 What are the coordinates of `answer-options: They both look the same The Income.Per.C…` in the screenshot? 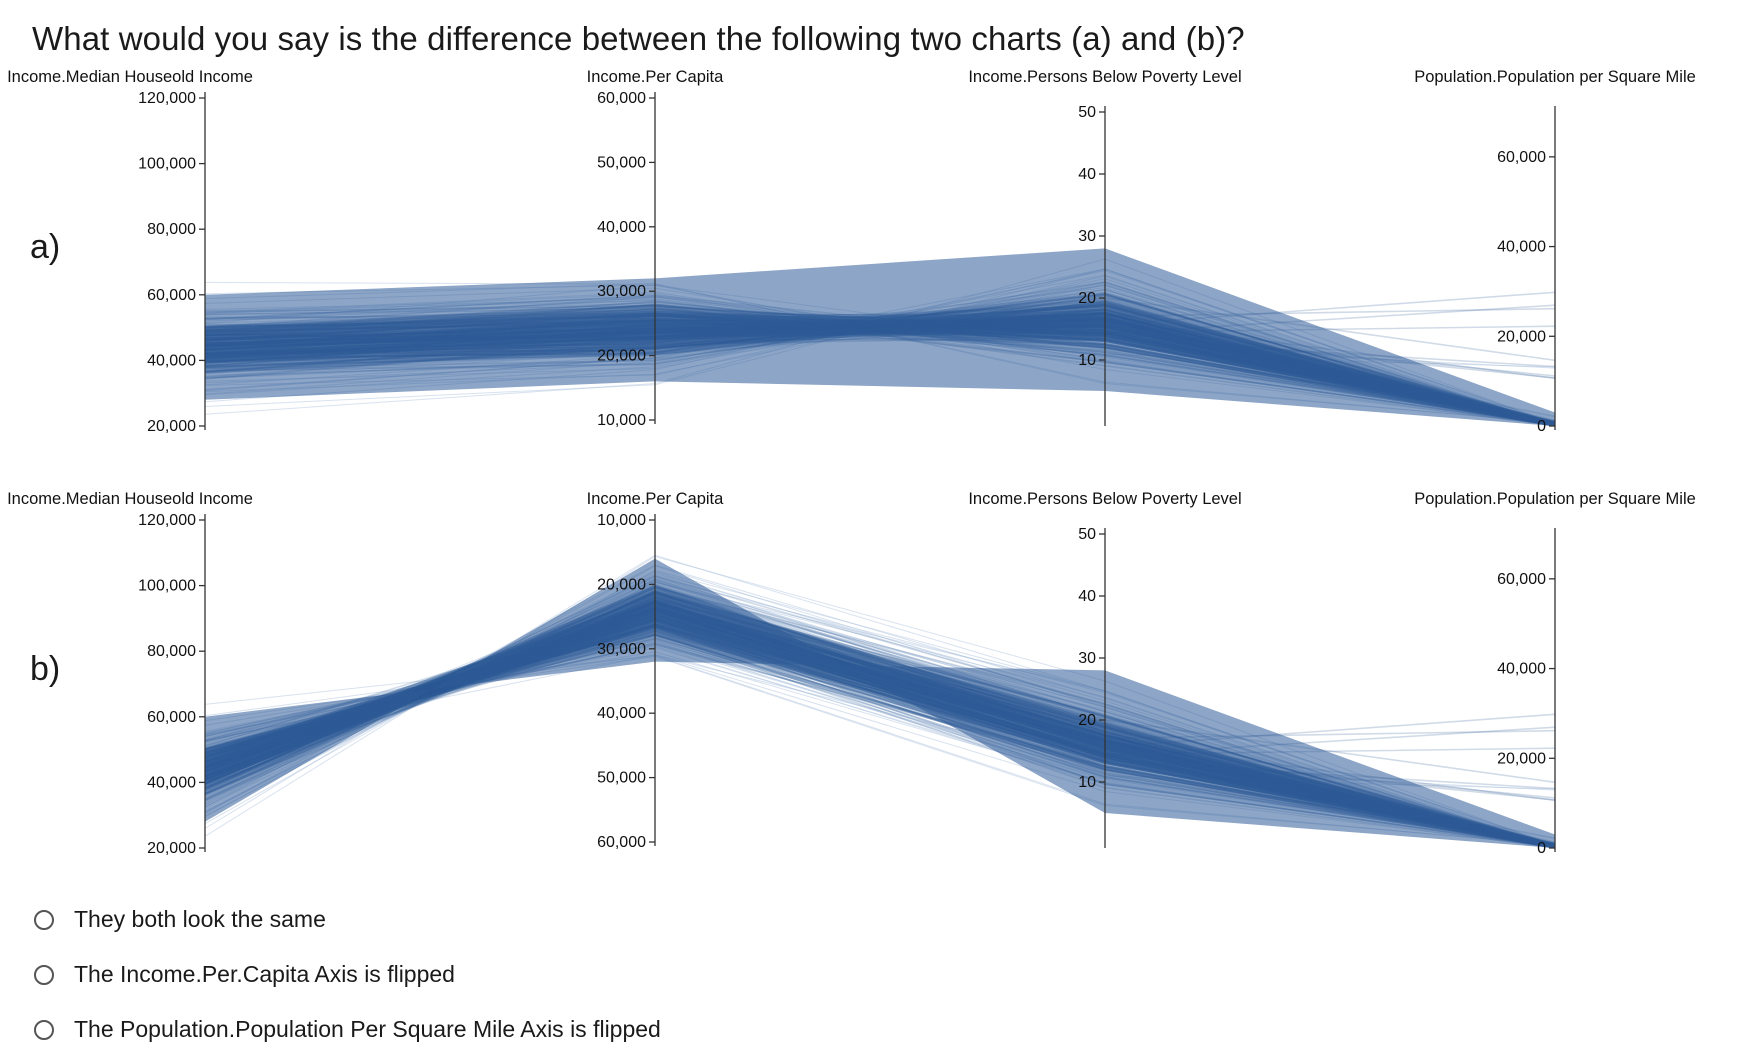 It's located at (346, 974).